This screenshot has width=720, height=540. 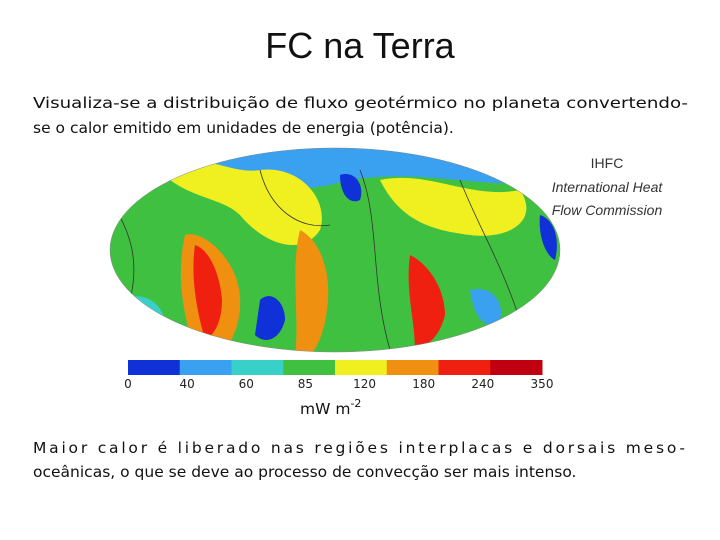 I want to click on colorbar-tick: 60, so click(x=246, y=384).